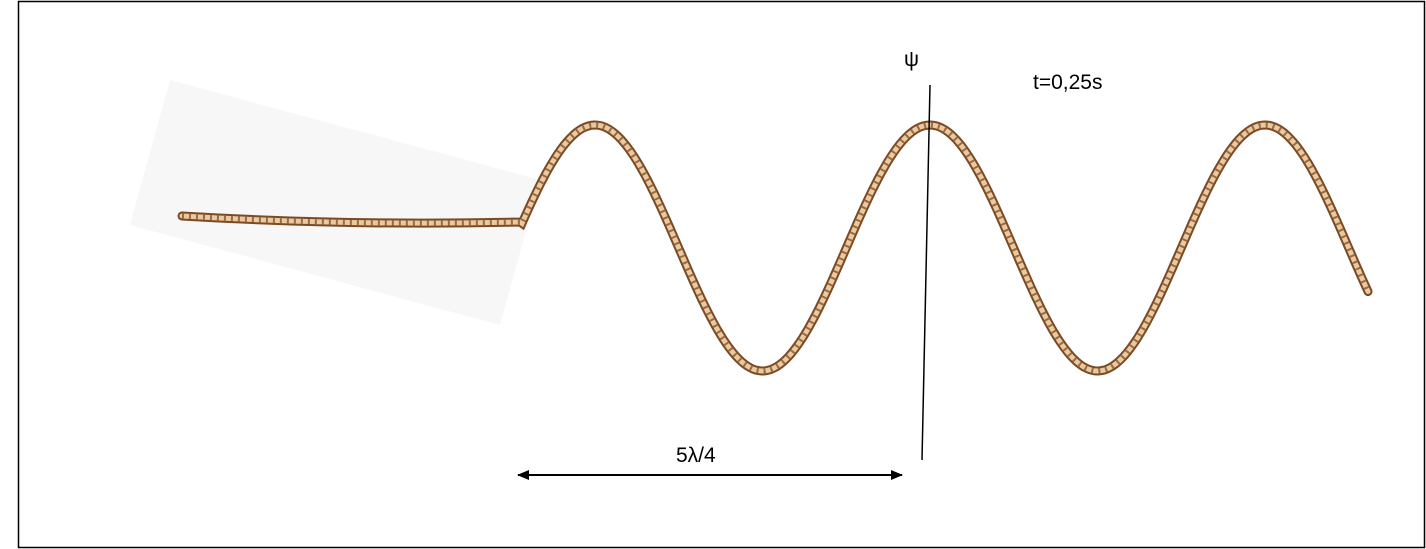 This screenshot has width=1426, height=549. What do you see at coordinates (911, 59) in the screenshot?
I see `psi-label: ψ` at bounding box center [911, 59].